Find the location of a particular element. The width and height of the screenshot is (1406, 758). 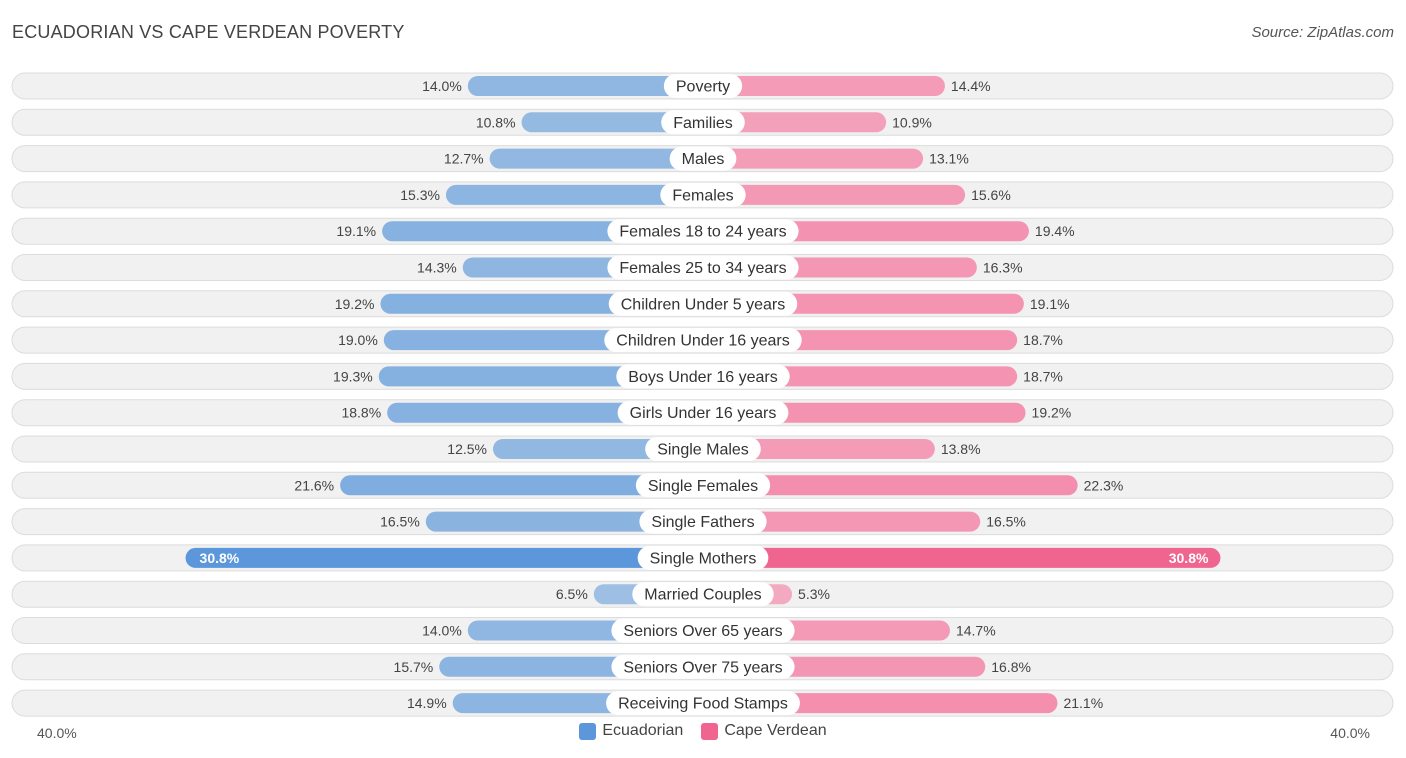

axis-min-label: 40.0% is located at coordinates (57, 733).